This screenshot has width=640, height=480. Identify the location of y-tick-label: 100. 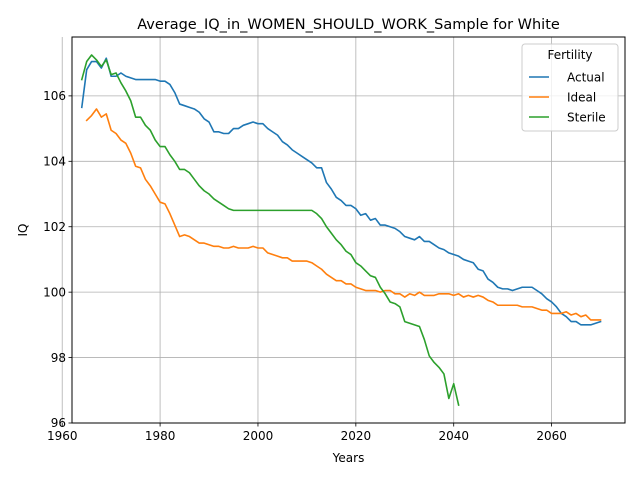
(54, 292).